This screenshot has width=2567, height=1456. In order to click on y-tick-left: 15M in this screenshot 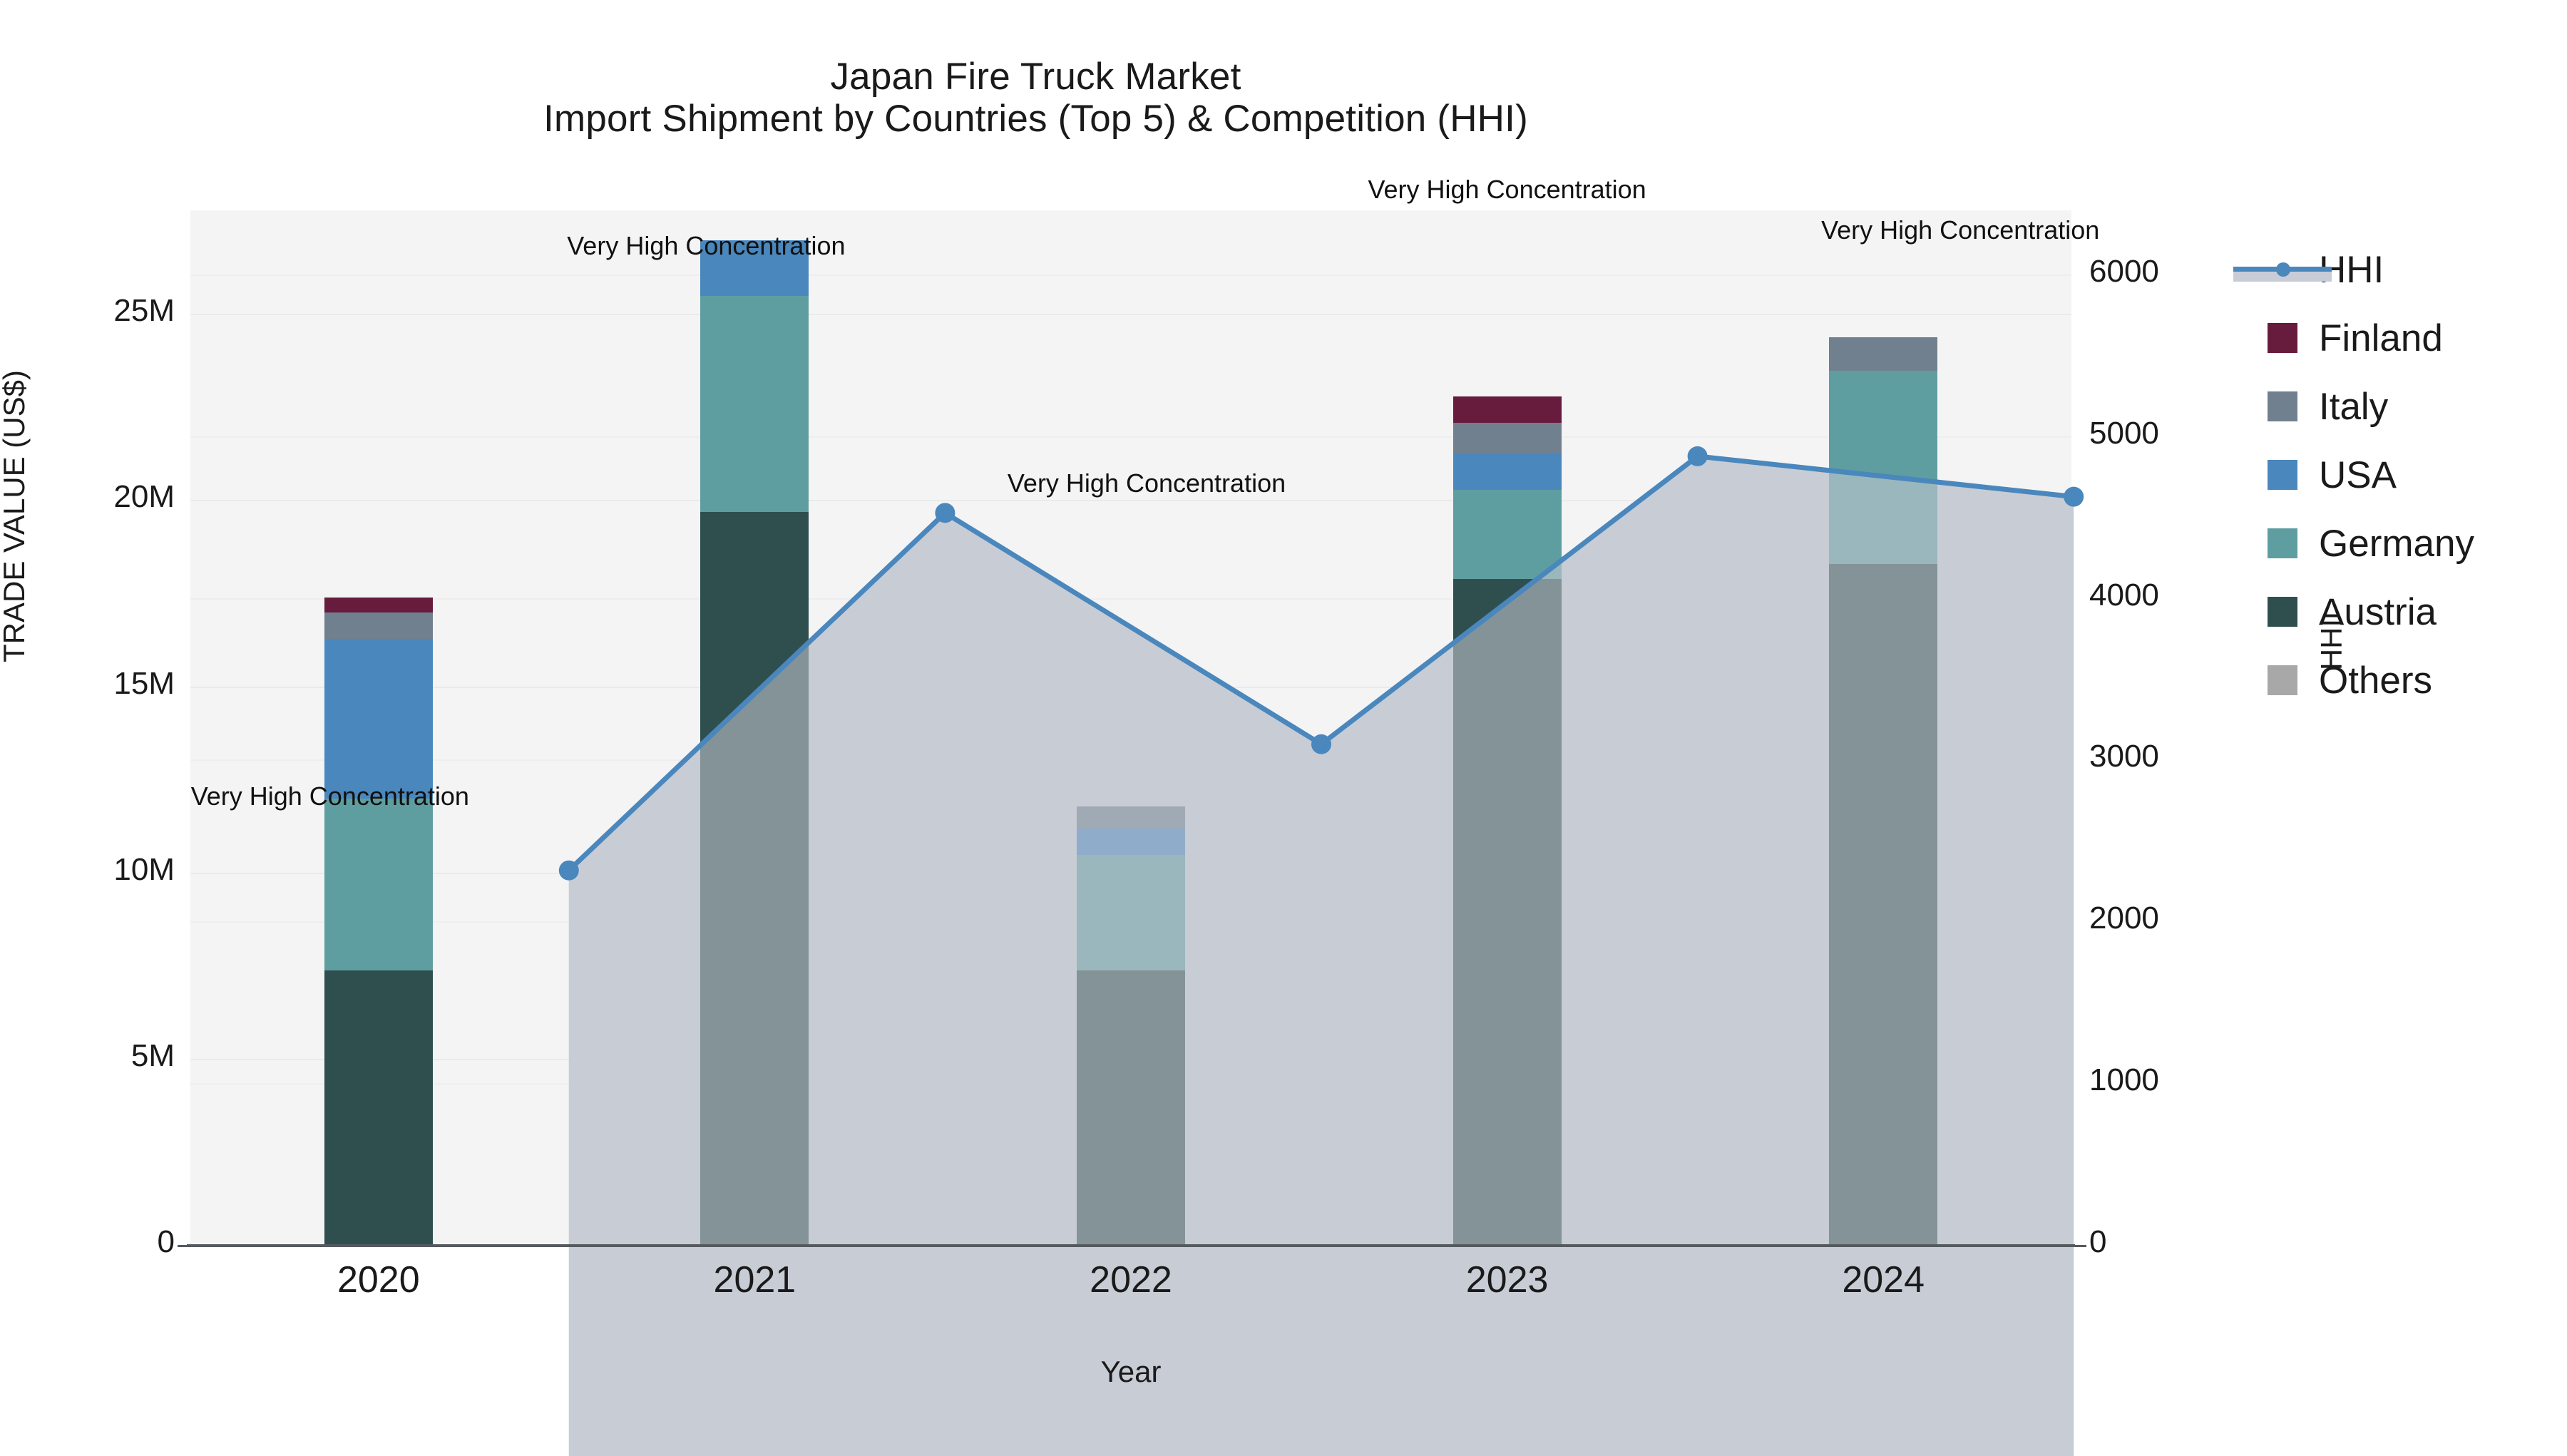, I will do `click(144, 683)`.